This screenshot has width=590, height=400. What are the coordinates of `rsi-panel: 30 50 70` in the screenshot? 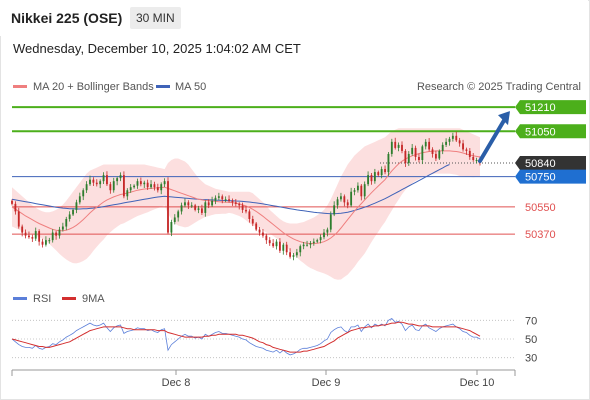 It's located at (274, 340).